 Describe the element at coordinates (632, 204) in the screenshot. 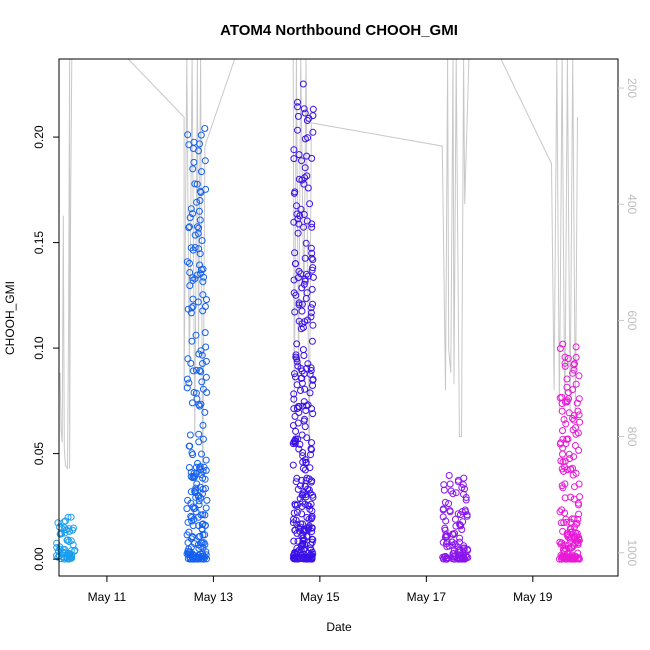

I see `right-tick-label: 400` at that location.